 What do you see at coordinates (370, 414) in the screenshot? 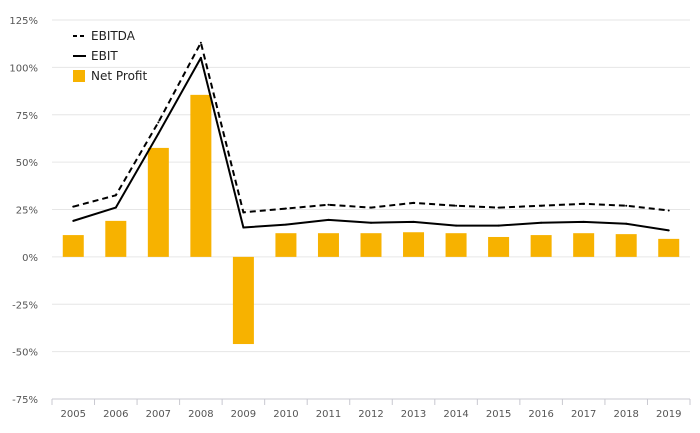
I see `x-tick-label: 2012` at bounding box center [370, 414].